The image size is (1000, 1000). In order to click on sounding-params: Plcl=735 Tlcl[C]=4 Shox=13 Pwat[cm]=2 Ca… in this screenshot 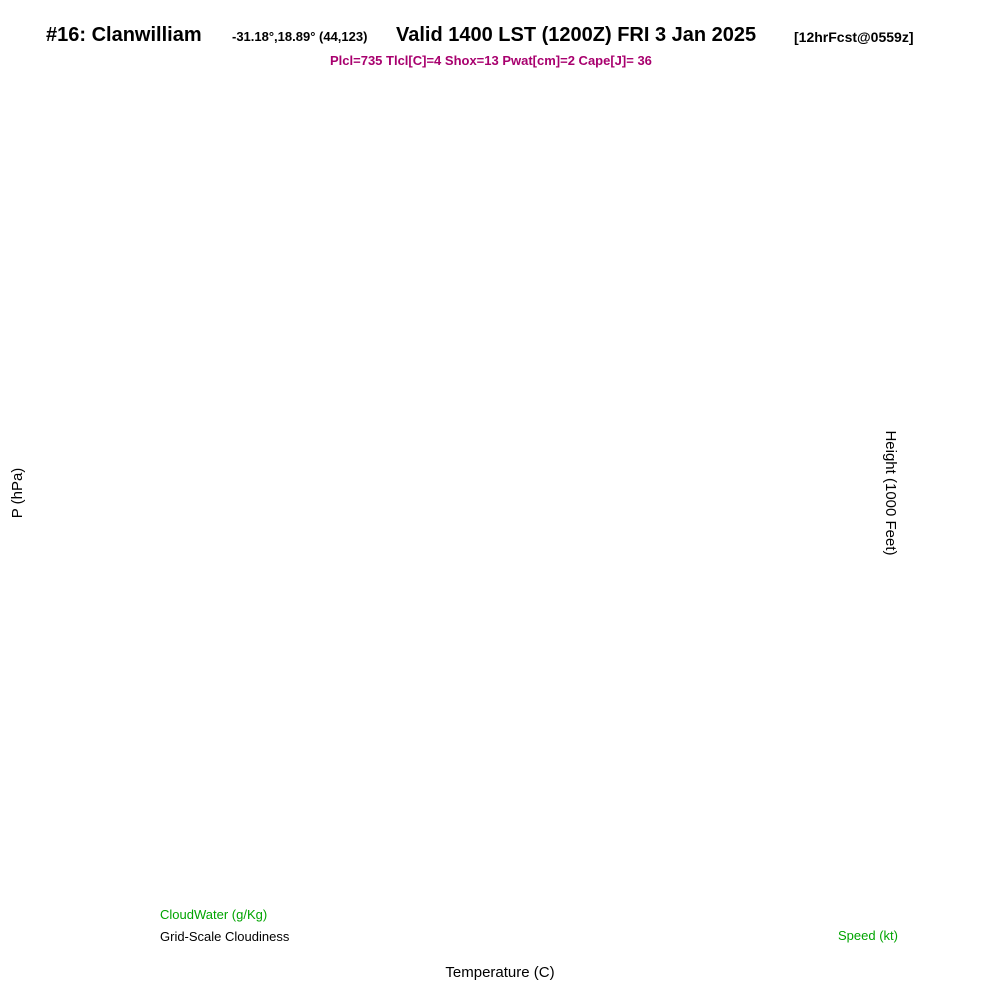, I will do `click(491, 60)`.